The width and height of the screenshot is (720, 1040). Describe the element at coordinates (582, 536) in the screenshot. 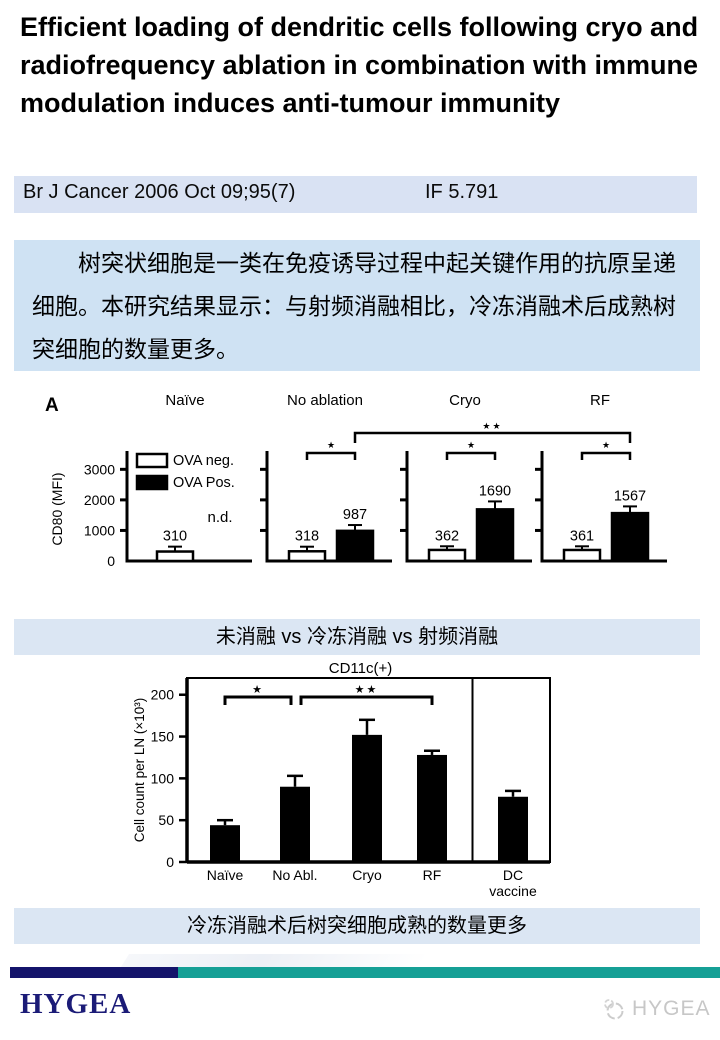

I see `chart-text: 361` at that location.